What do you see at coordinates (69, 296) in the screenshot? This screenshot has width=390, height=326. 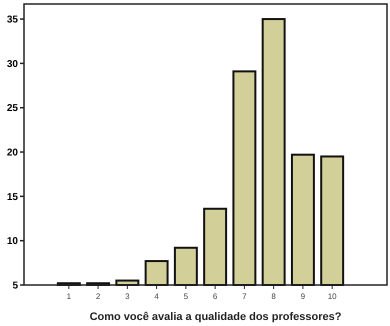 I see `x-tick-label: 1` at bounding box center [69, 296].